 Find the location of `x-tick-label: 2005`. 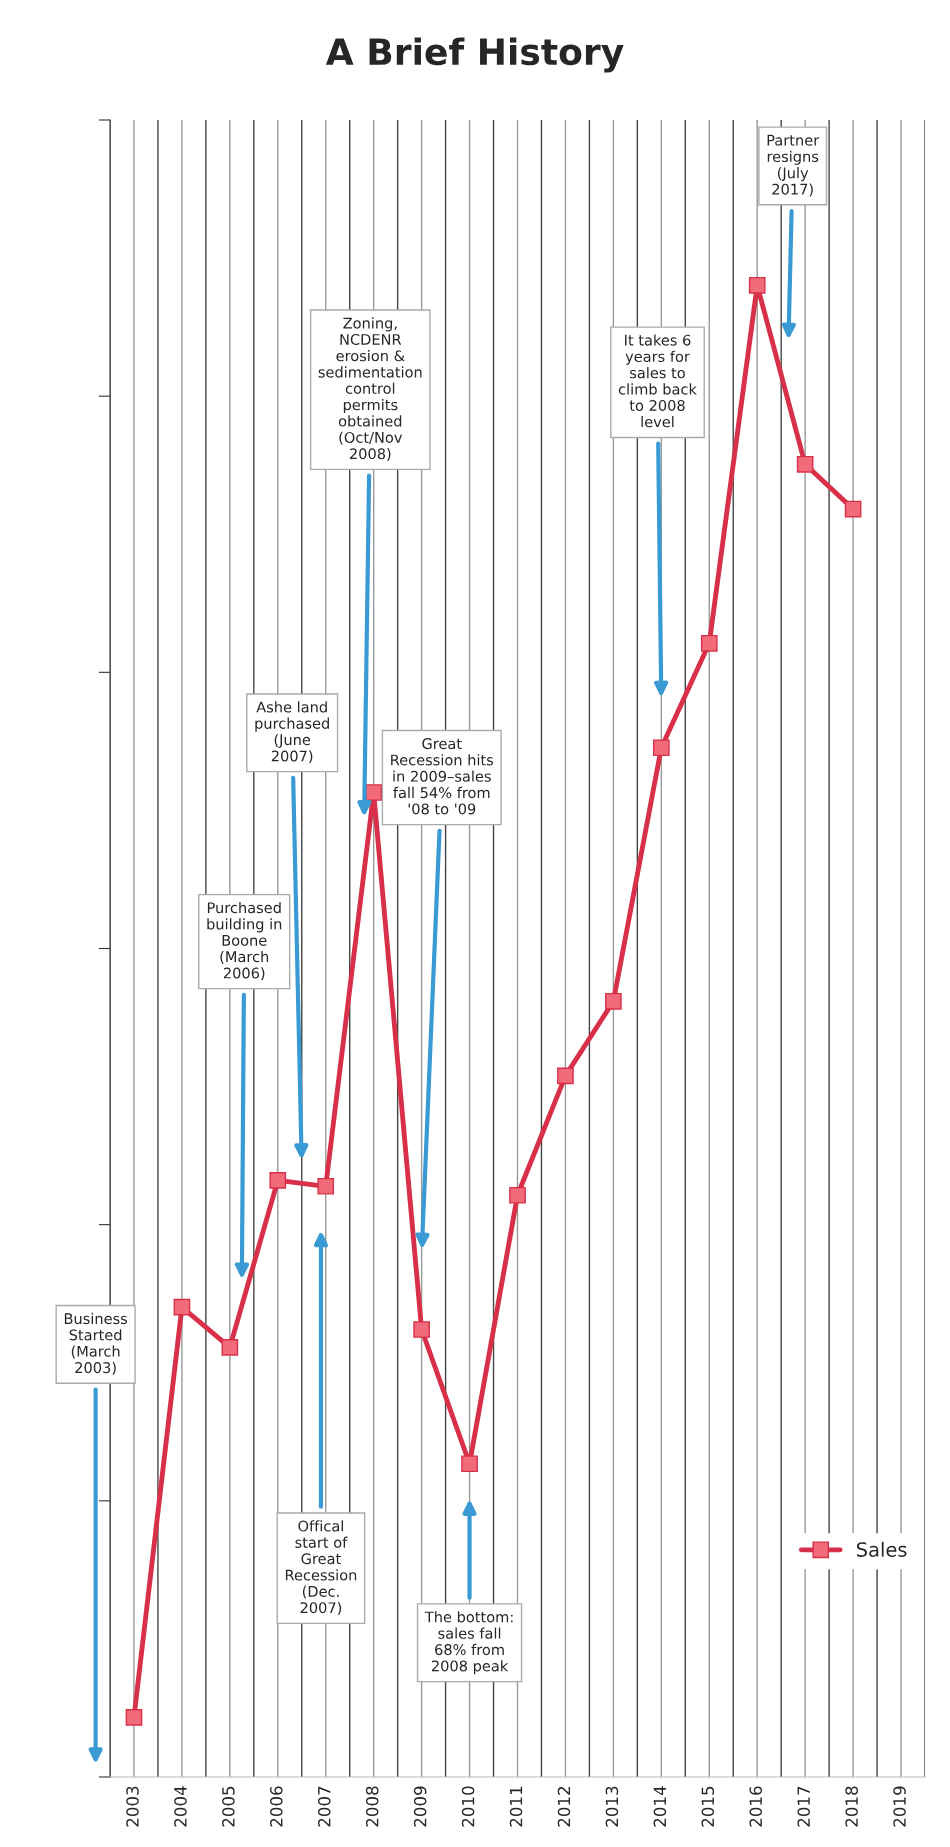

x-tick-label: 2005 is located at coordinates (228, 1806).